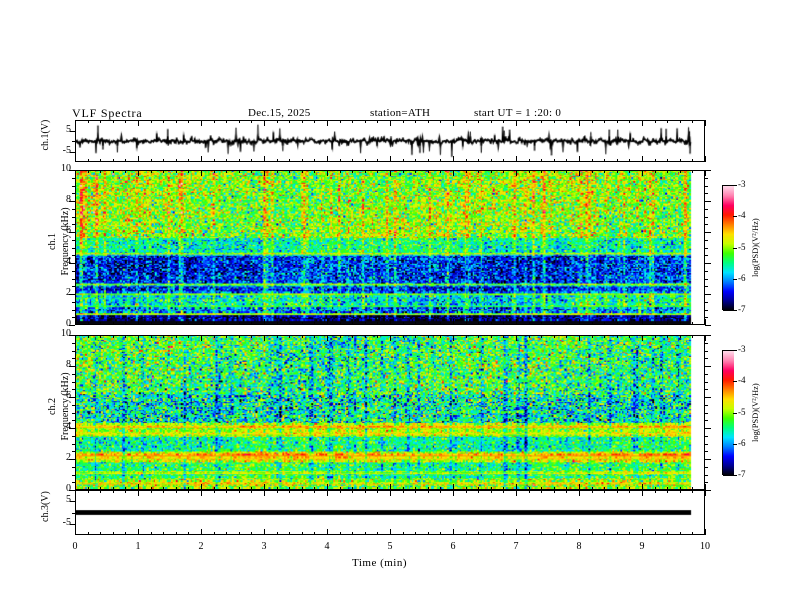  I want to click on colorbar-gradient, so click(728, 413).